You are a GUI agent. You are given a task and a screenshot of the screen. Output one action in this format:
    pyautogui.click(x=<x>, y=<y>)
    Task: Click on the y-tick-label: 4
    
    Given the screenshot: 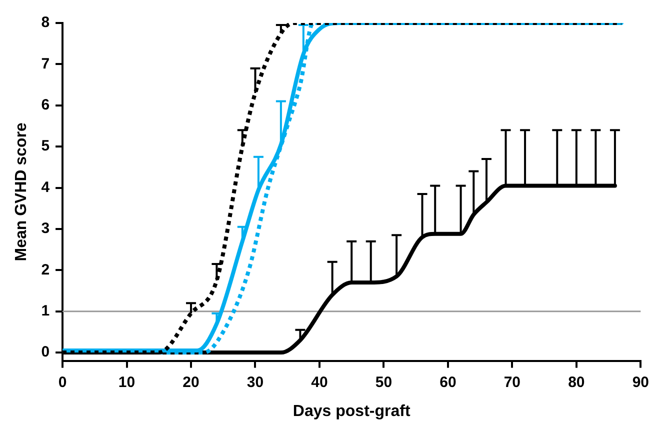 What is the action you would take?
    pyautogui.click(x=45, y=187)
    